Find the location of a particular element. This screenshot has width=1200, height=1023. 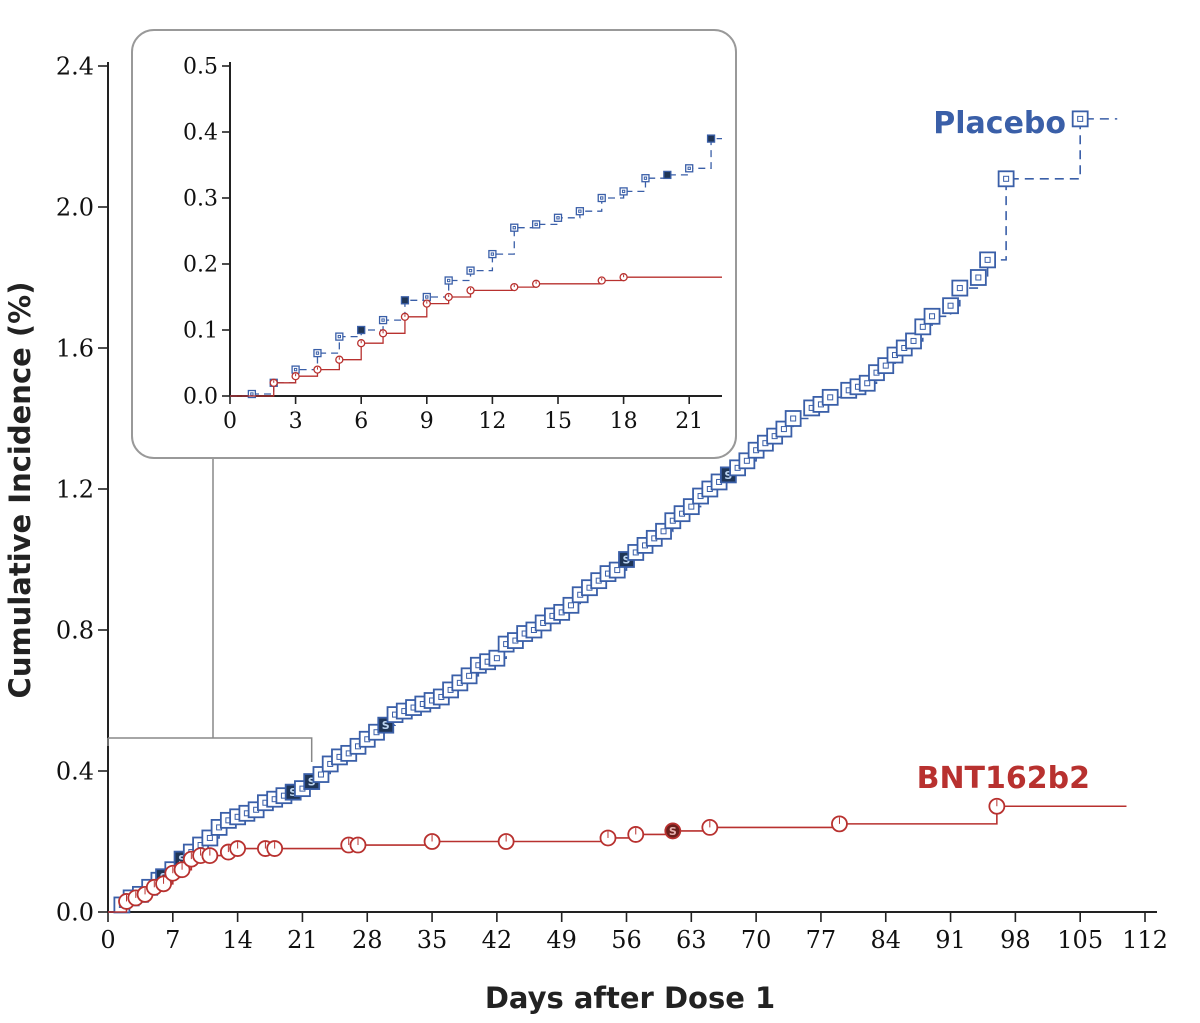

inset-x-tick-label: 9 is located at coordinates (427, 421).